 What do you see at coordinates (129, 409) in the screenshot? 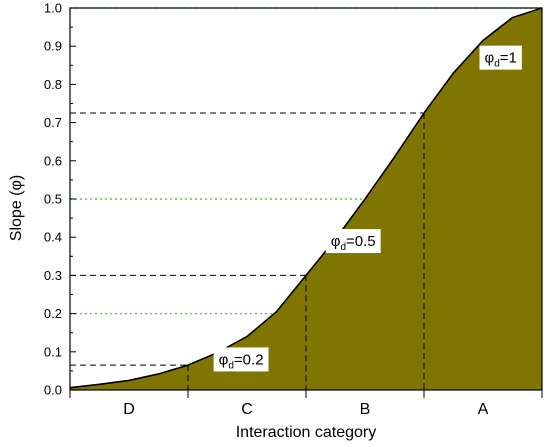
I see `x-category-label: D` at bounding box center [129, 409].